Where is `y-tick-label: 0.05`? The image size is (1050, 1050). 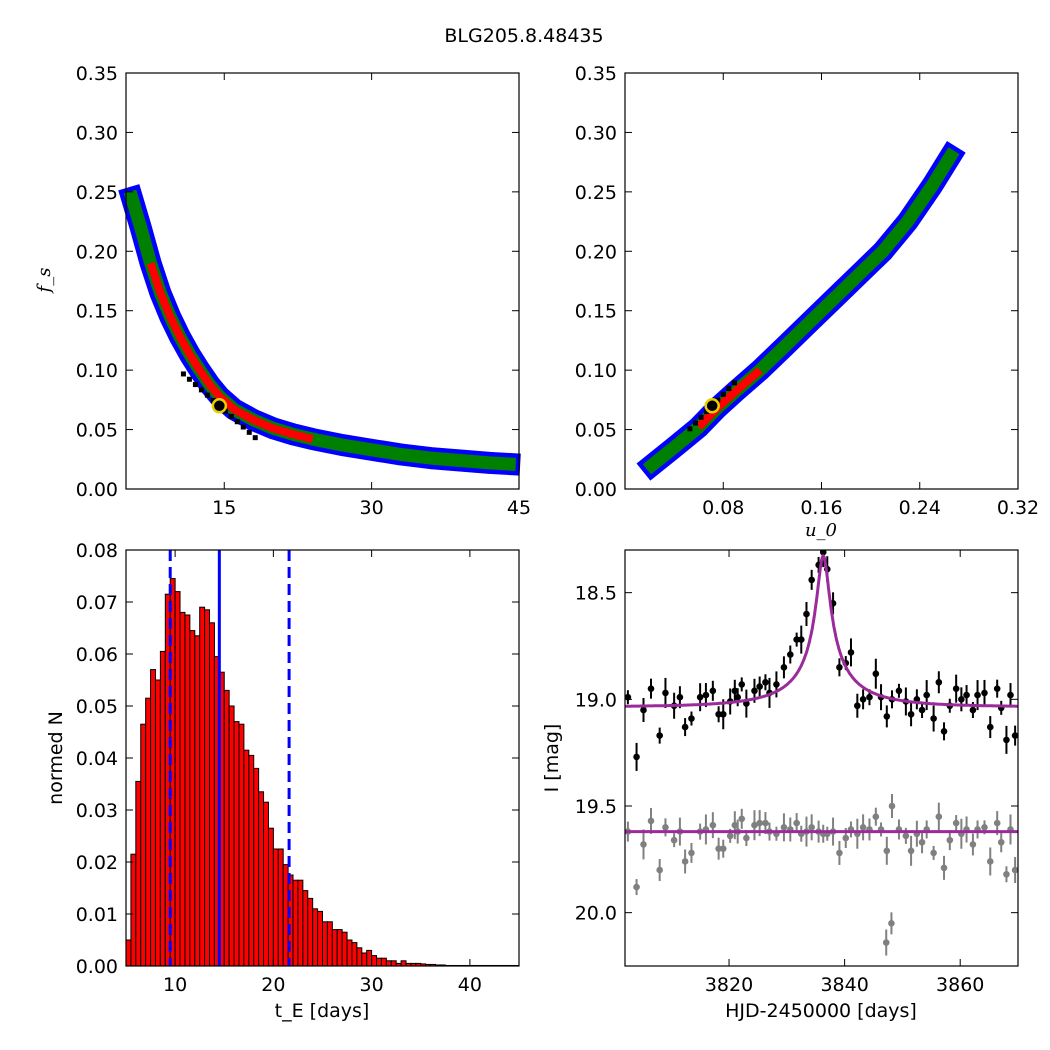
y-tick-label: 0.05 is located at coordinates (97, 431).